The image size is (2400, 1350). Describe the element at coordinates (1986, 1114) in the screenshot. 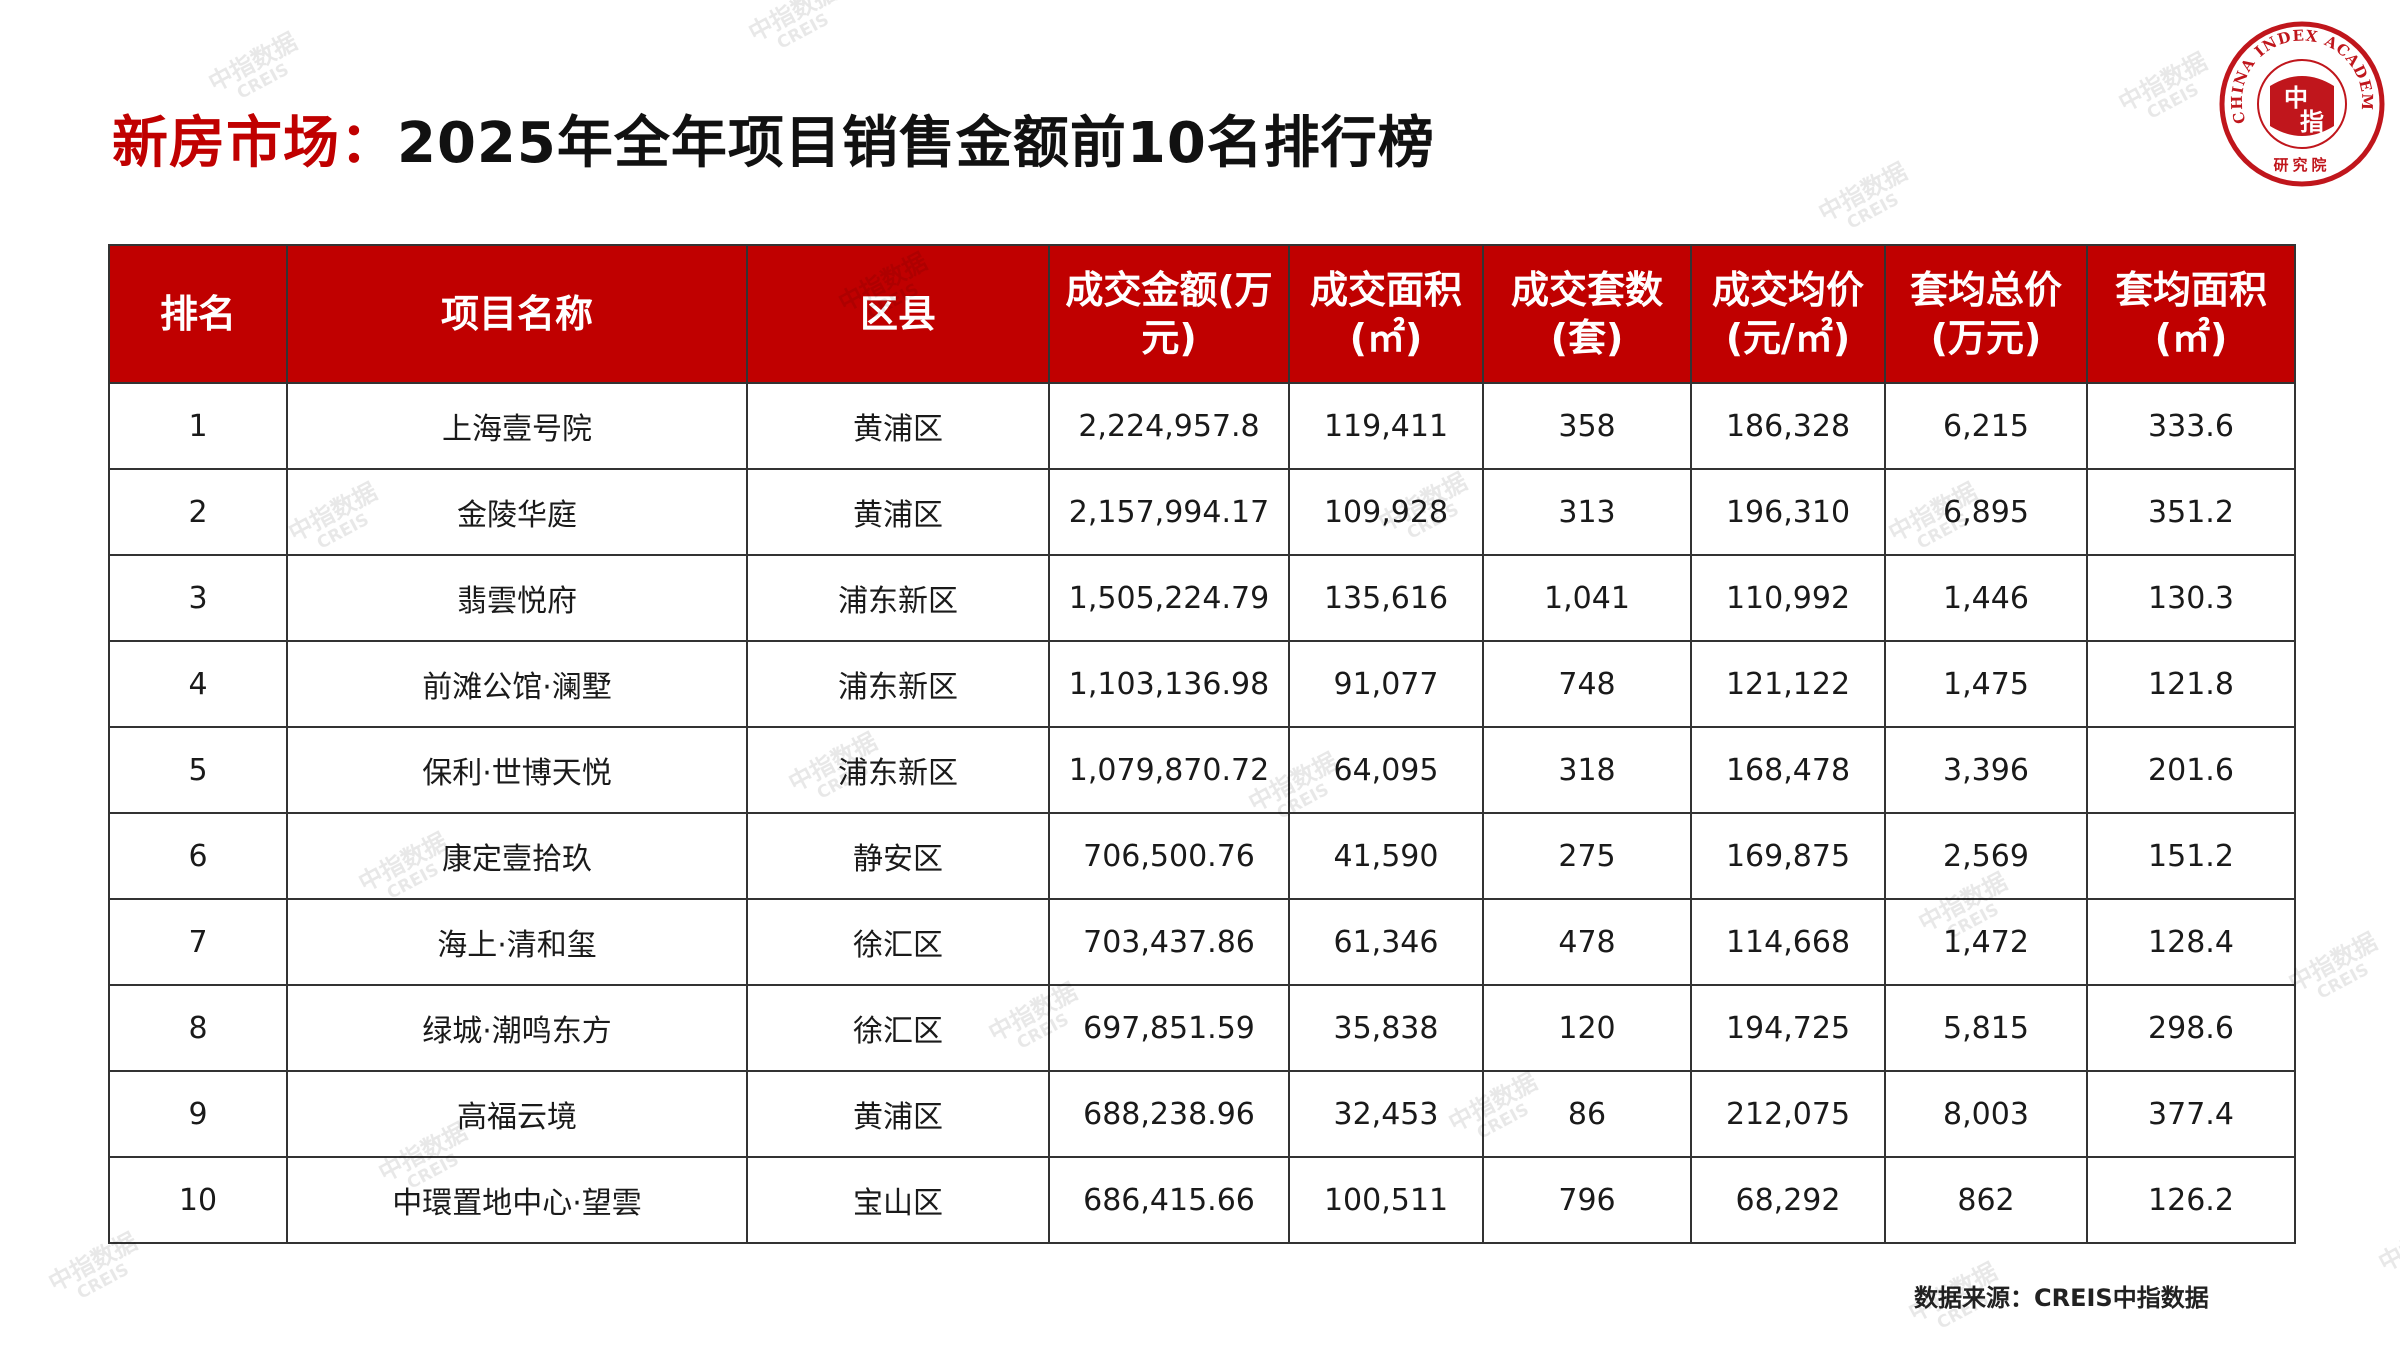

I see `cell-avg-total-price: 8,003` at that location.